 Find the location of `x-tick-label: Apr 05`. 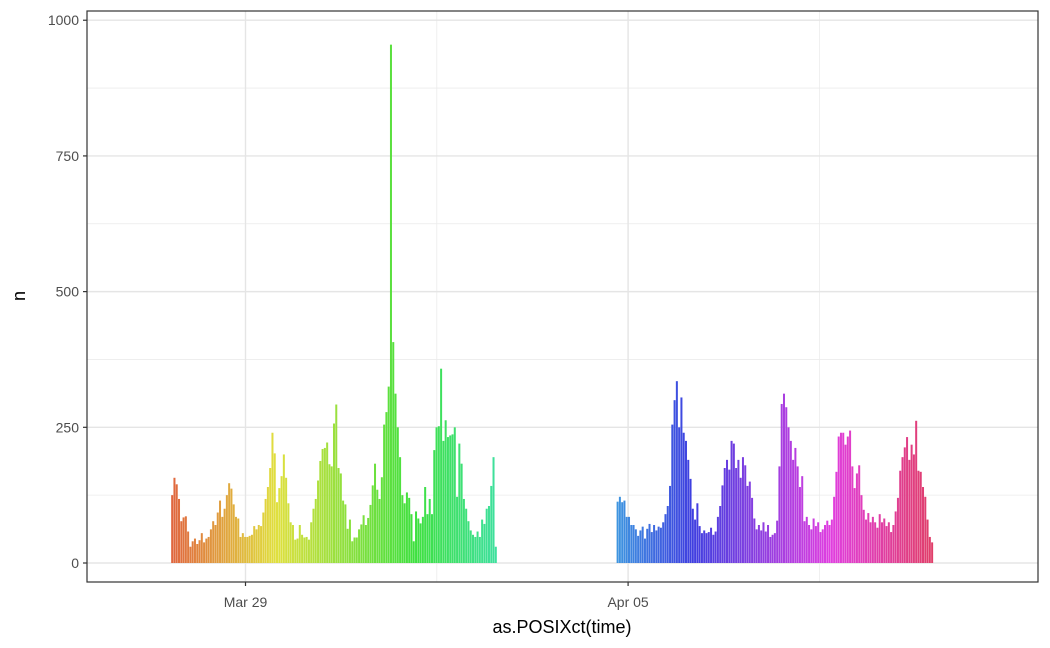

x-tick-label: Apr 05 is located at coordinates (627, 602).